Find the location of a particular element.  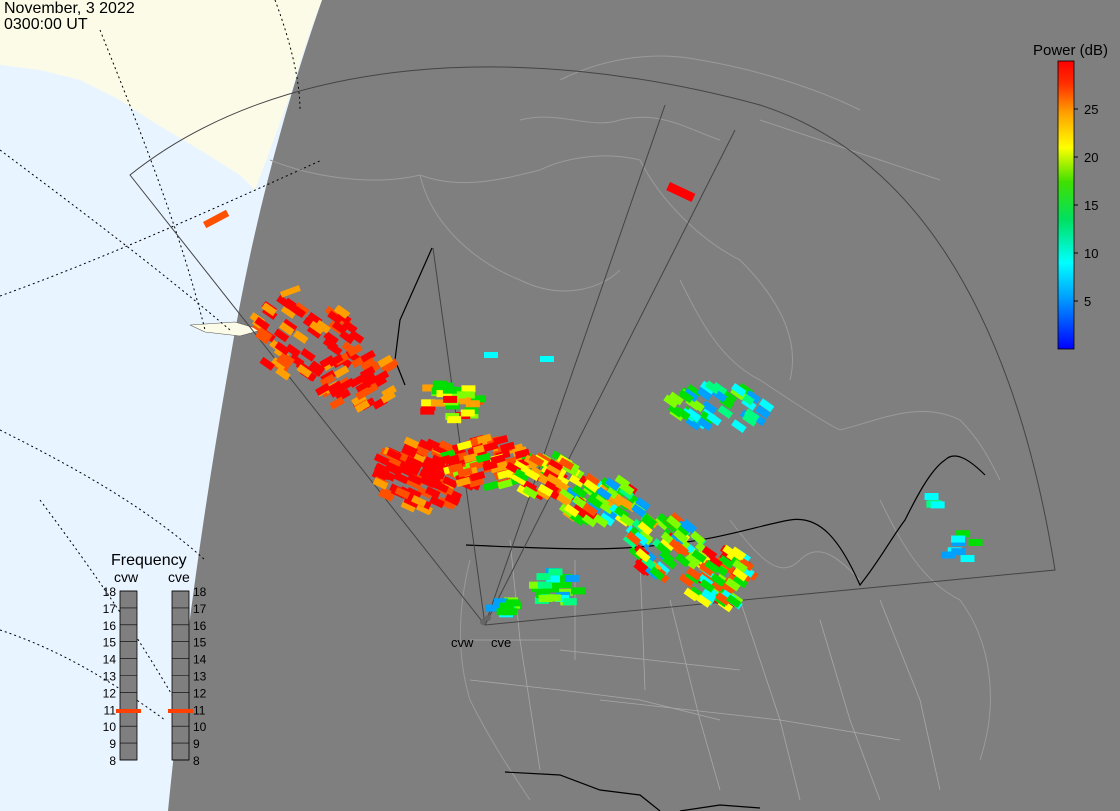

freq-tick-right: 14 is located at coordinates (200, 660).